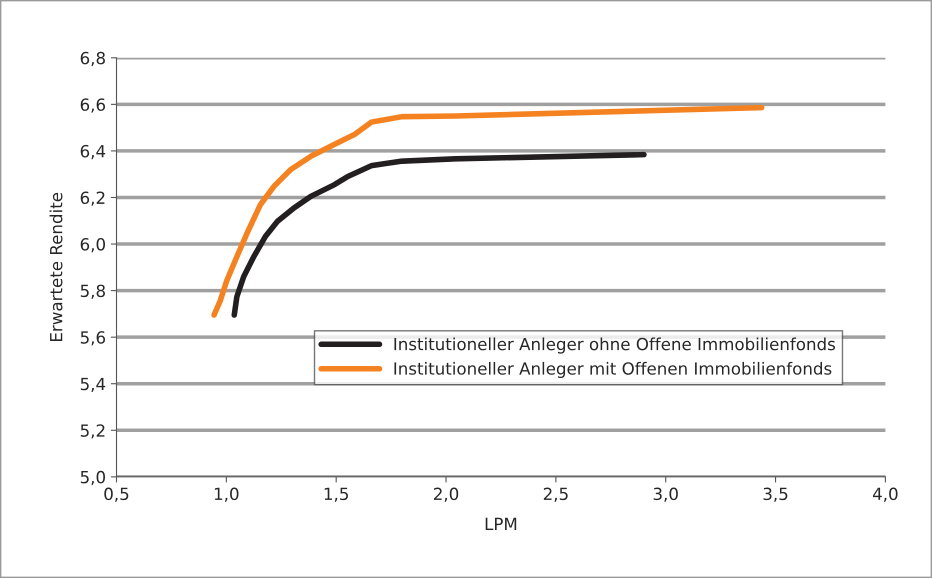 This screenshot has height=578, width=932. I want to click on y-tick-label: 6,2, so click(92, 198).